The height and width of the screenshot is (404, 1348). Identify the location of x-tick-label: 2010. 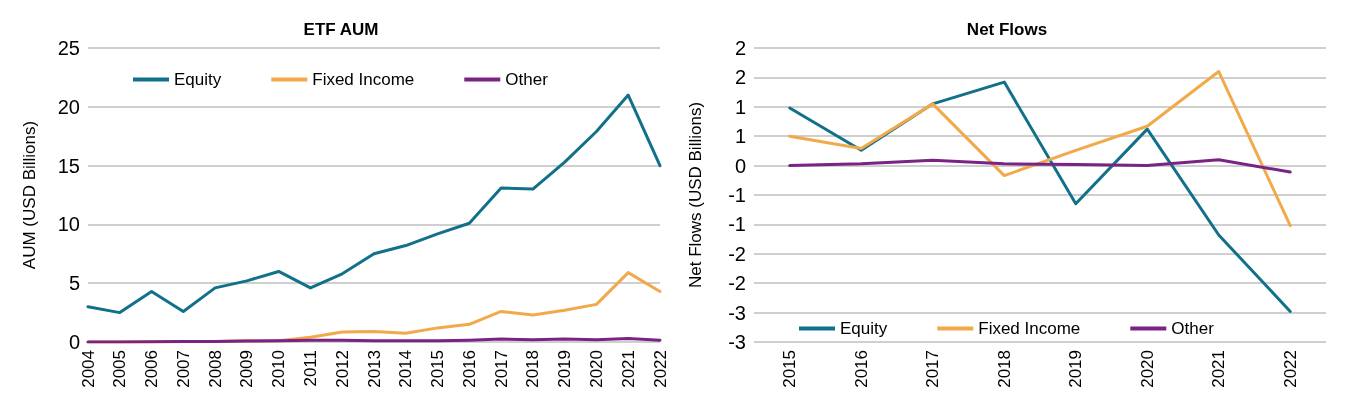
(279, 369).